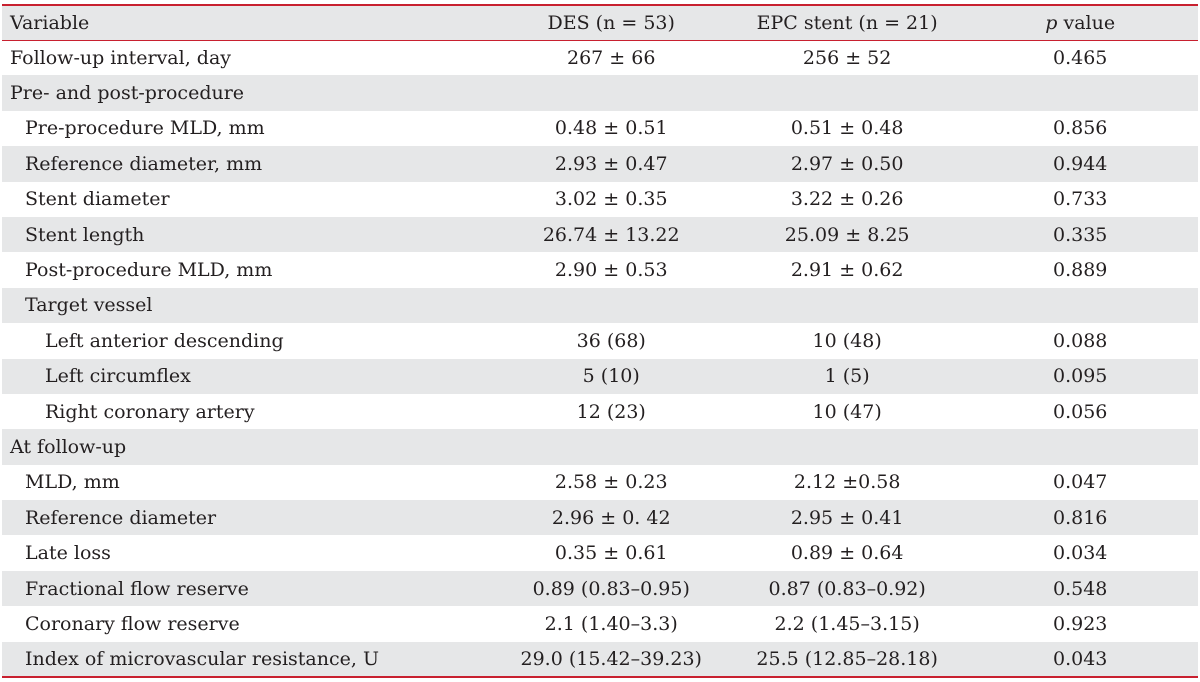 The width and height of the screenshot is (1200, 682). I want to click on cell-epc-stent: 10 (47), so click(847, 411).